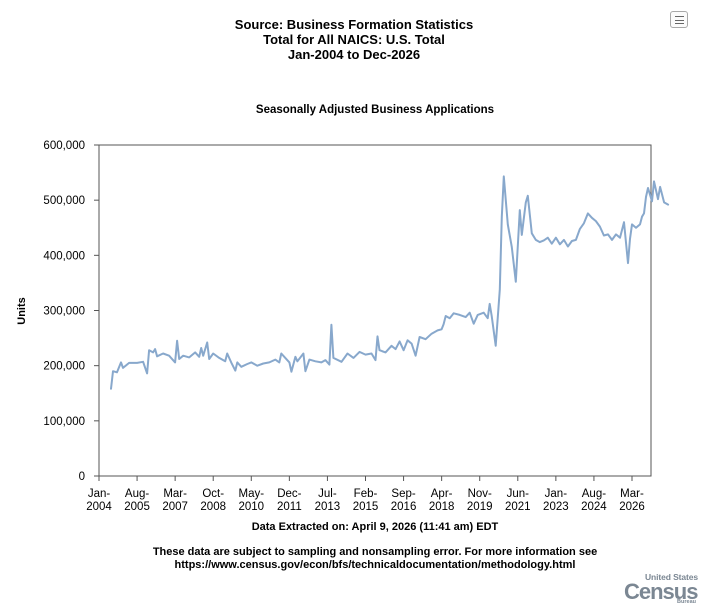 This screenshot has height=611, width=708. What do you see at coordinates (442, 500) in the screenshot?
I see `x-tick-label: Apr-2018` at bounding box center [442, 500].